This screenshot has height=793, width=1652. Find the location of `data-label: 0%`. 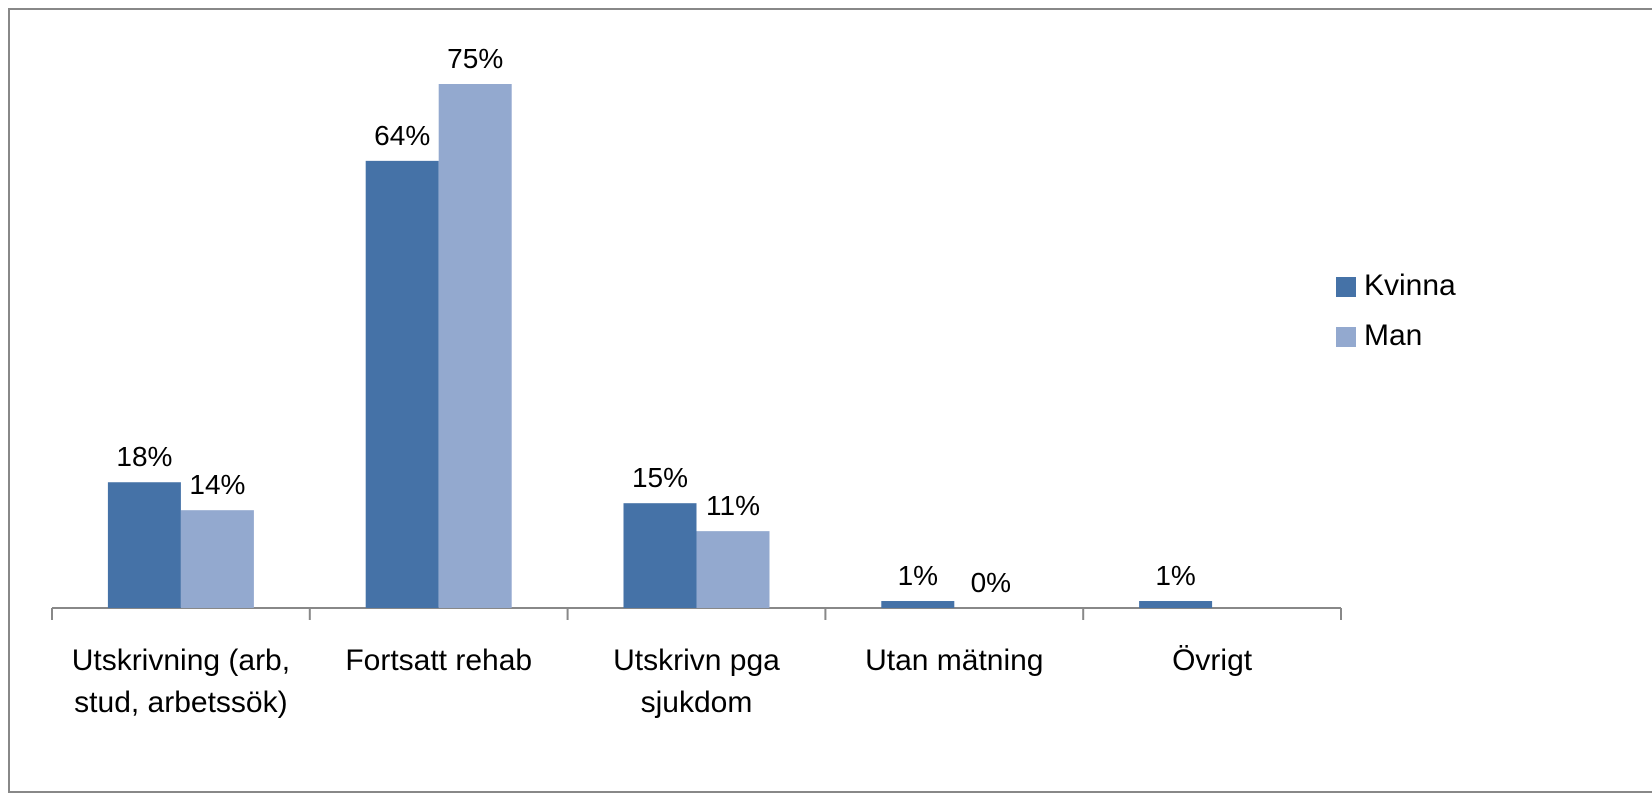

data-label: 0% is located at coordinates (991, 582).